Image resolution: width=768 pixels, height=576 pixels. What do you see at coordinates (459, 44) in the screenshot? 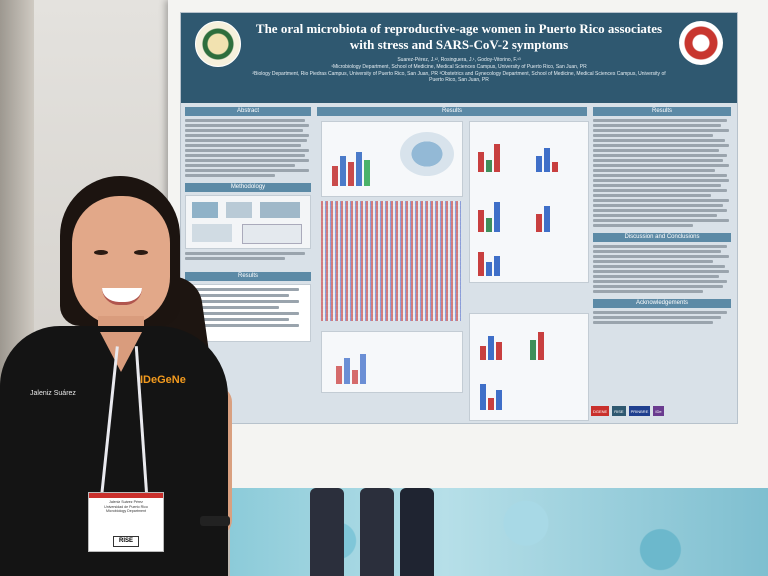
I see `title-line-2: with stress and SARS-CoV-2 symptoms` at bounding box center [459, 44].